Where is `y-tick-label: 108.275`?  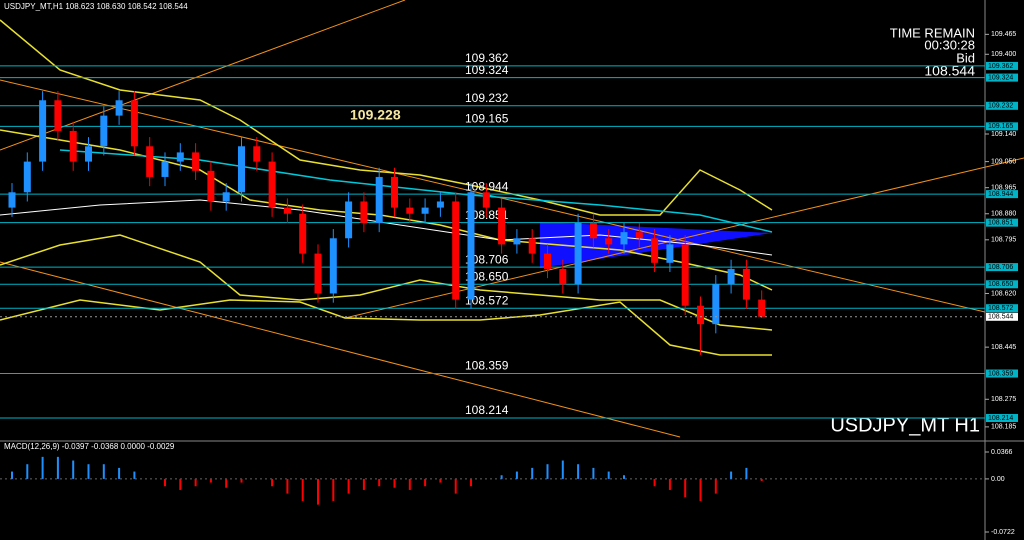 y-tick-label: 108.275 is located at coordinates (1003, 399).